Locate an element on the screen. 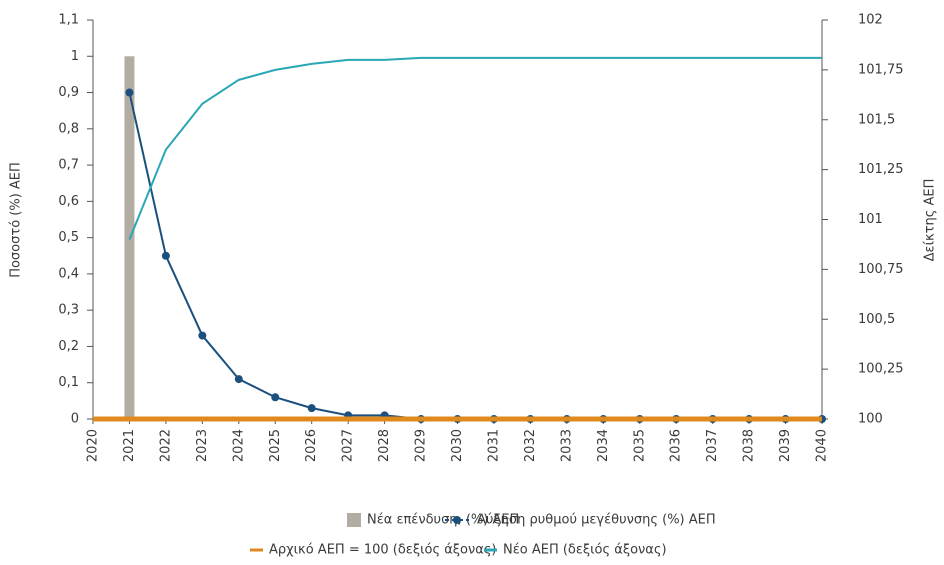 The image size is (944, 565). y2-tick-label: 100,25 is located at coordinates (881, 369).